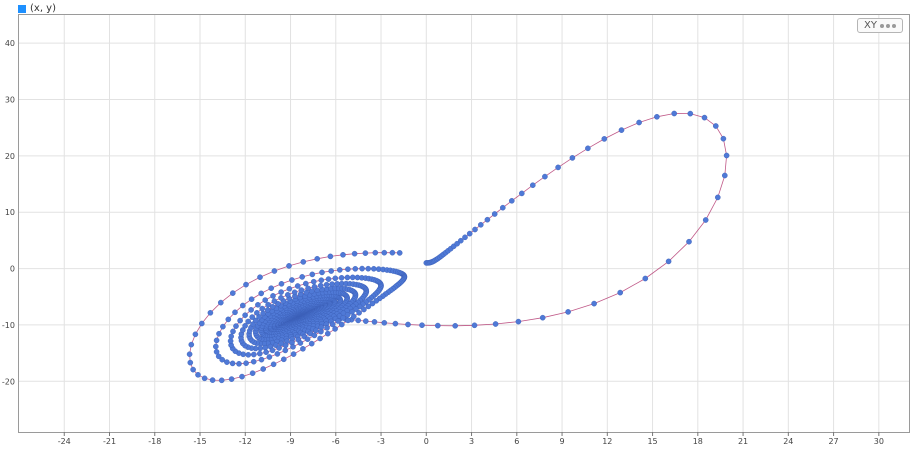 Image resolution: width=913 pixels, height=455 pixels. I want to click on y-tick-label: -10, so click(8, 325).